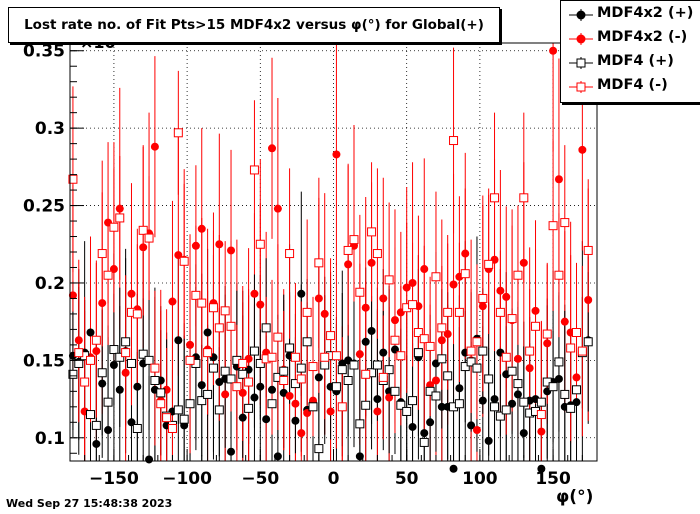 The width and height of the screenshot is (700, 514). Describe the element at coordinates (581, 63) in the screenshot. I see `legend-marker-open-black-icon` at that location.